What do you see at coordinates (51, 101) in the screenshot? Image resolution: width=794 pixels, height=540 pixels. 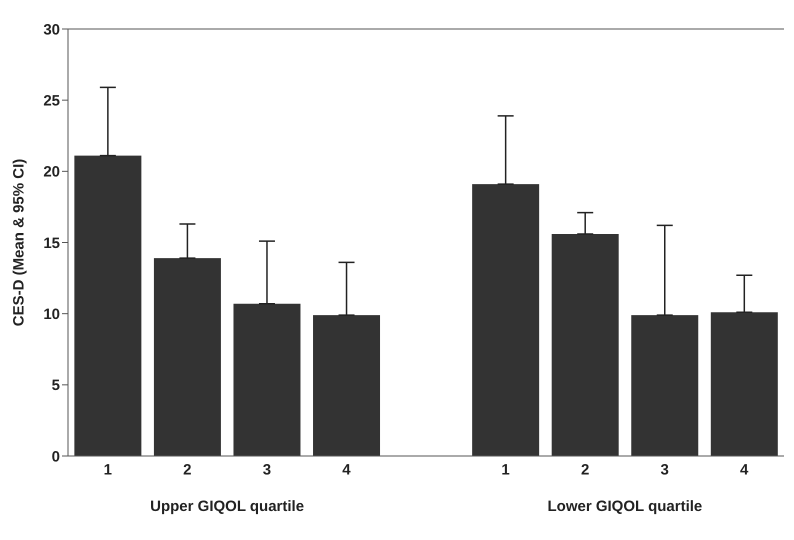 I see `y-tick-label: 25` at bounding box center [51, 101].